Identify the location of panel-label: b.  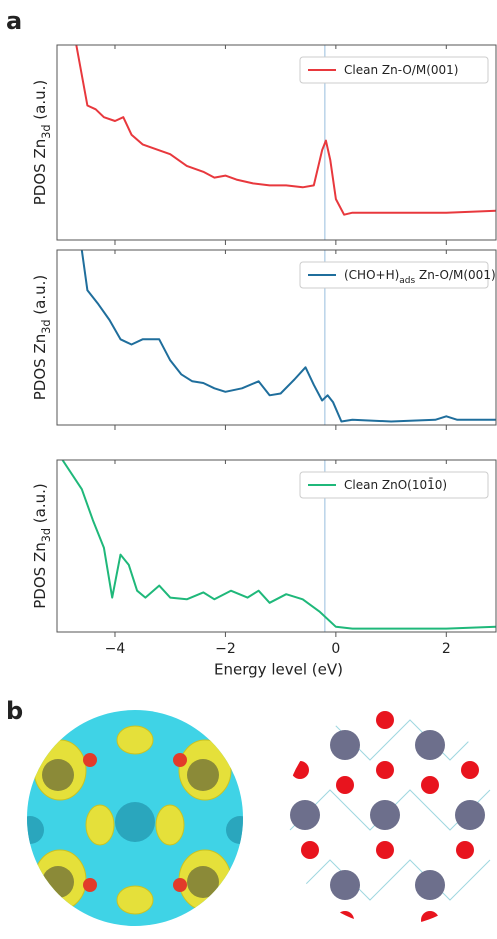
(14, 711).